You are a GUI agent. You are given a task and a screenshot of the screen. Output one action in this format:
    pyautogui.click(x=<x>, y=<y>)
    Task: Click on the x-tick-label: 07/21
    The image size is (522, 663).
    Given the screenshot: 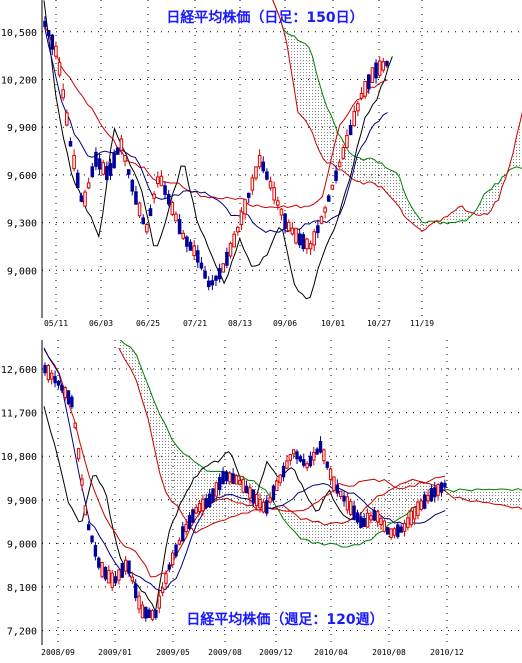 What is the action you would take?
    pyautogui.click(x=195, y=323)
    